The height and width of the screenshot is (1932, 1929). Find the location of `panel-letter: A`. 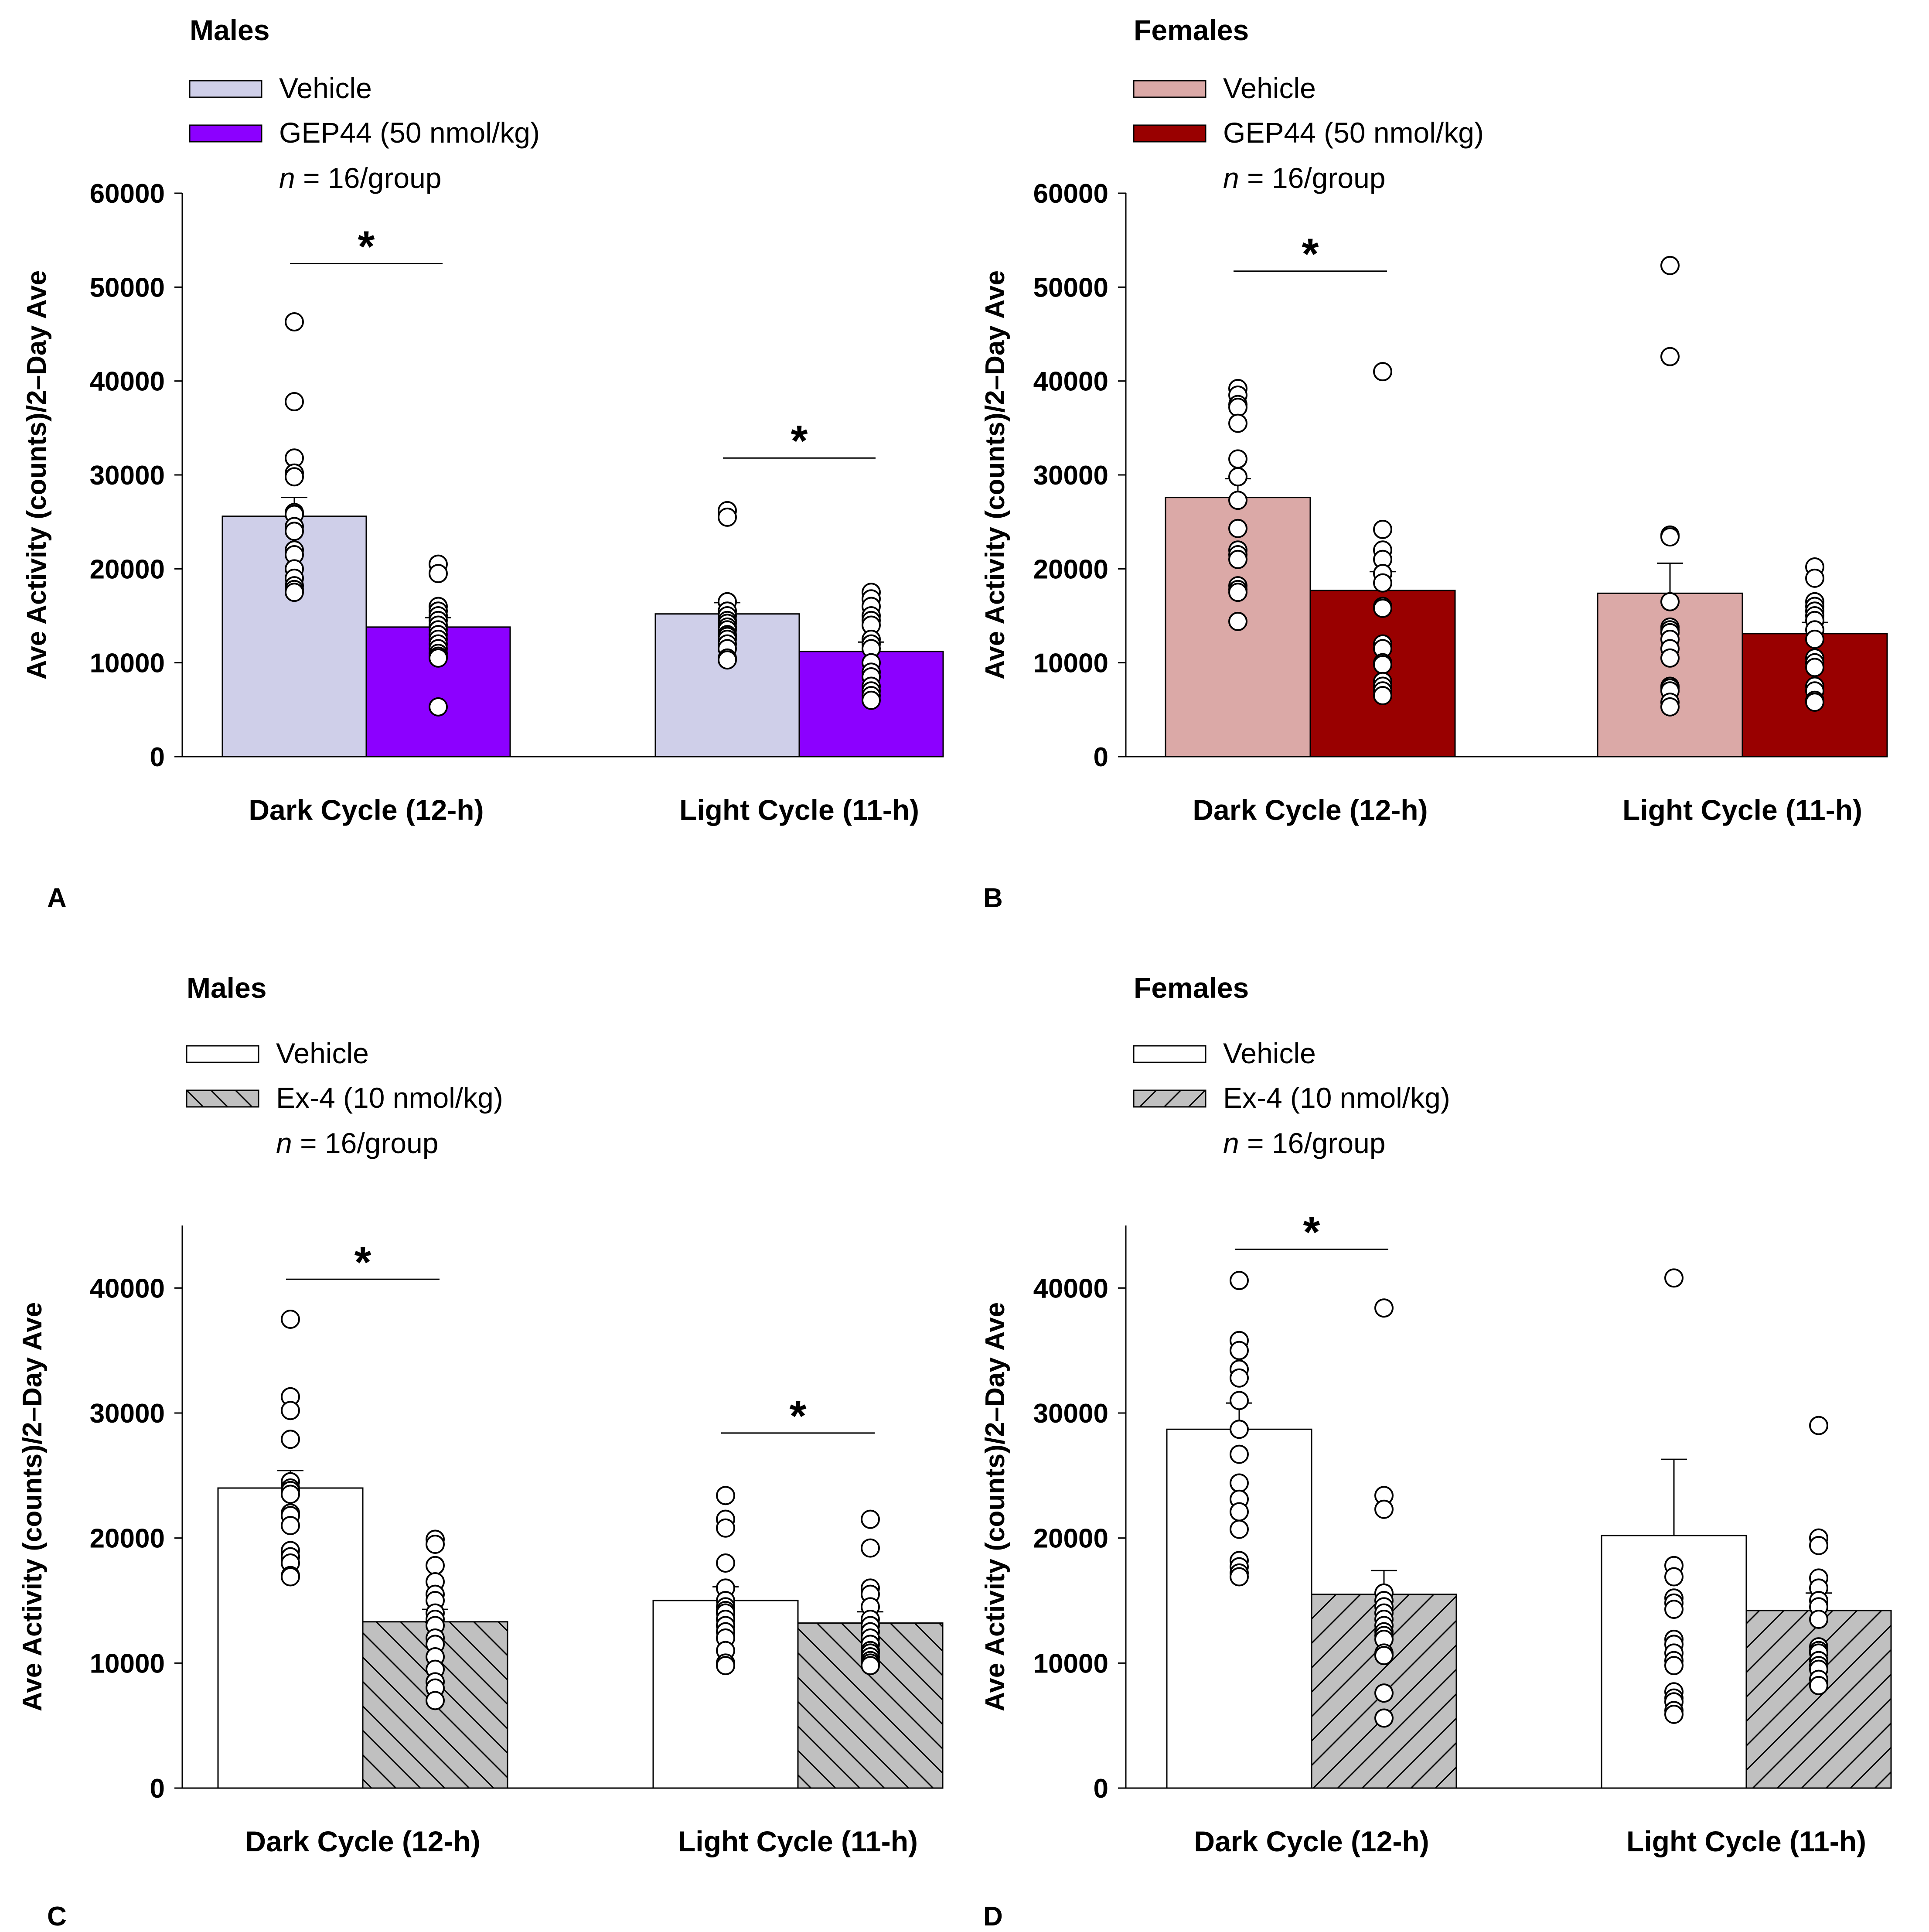

panel-letter: A is located at coordinates (57, 898).